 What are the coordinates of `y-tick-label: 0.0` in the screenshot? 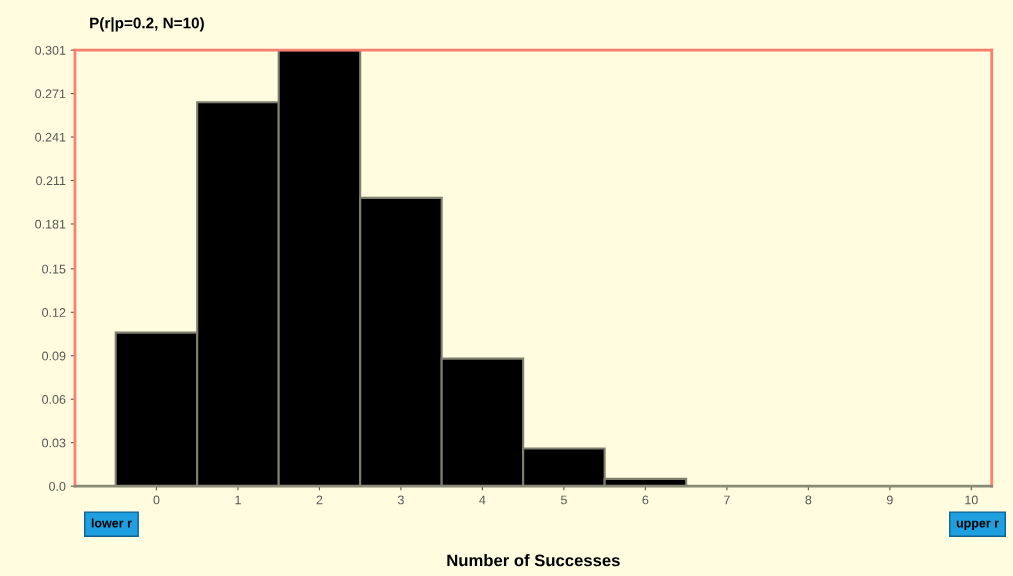 It's located at (57, 486).